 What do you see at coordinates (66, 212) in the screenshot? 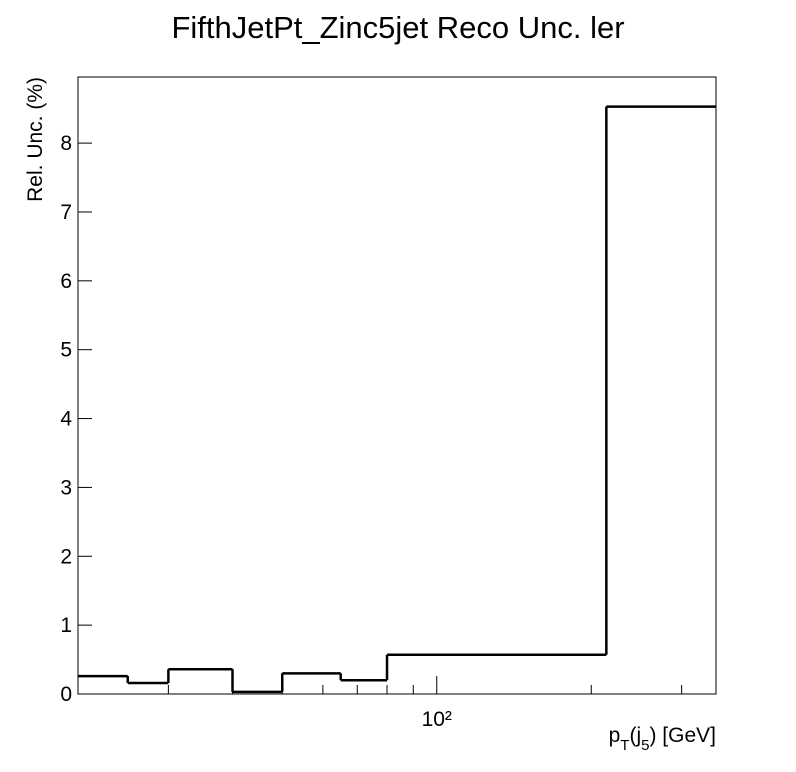
I see `y-tick-label: 7` at bounding box center [66, 212].